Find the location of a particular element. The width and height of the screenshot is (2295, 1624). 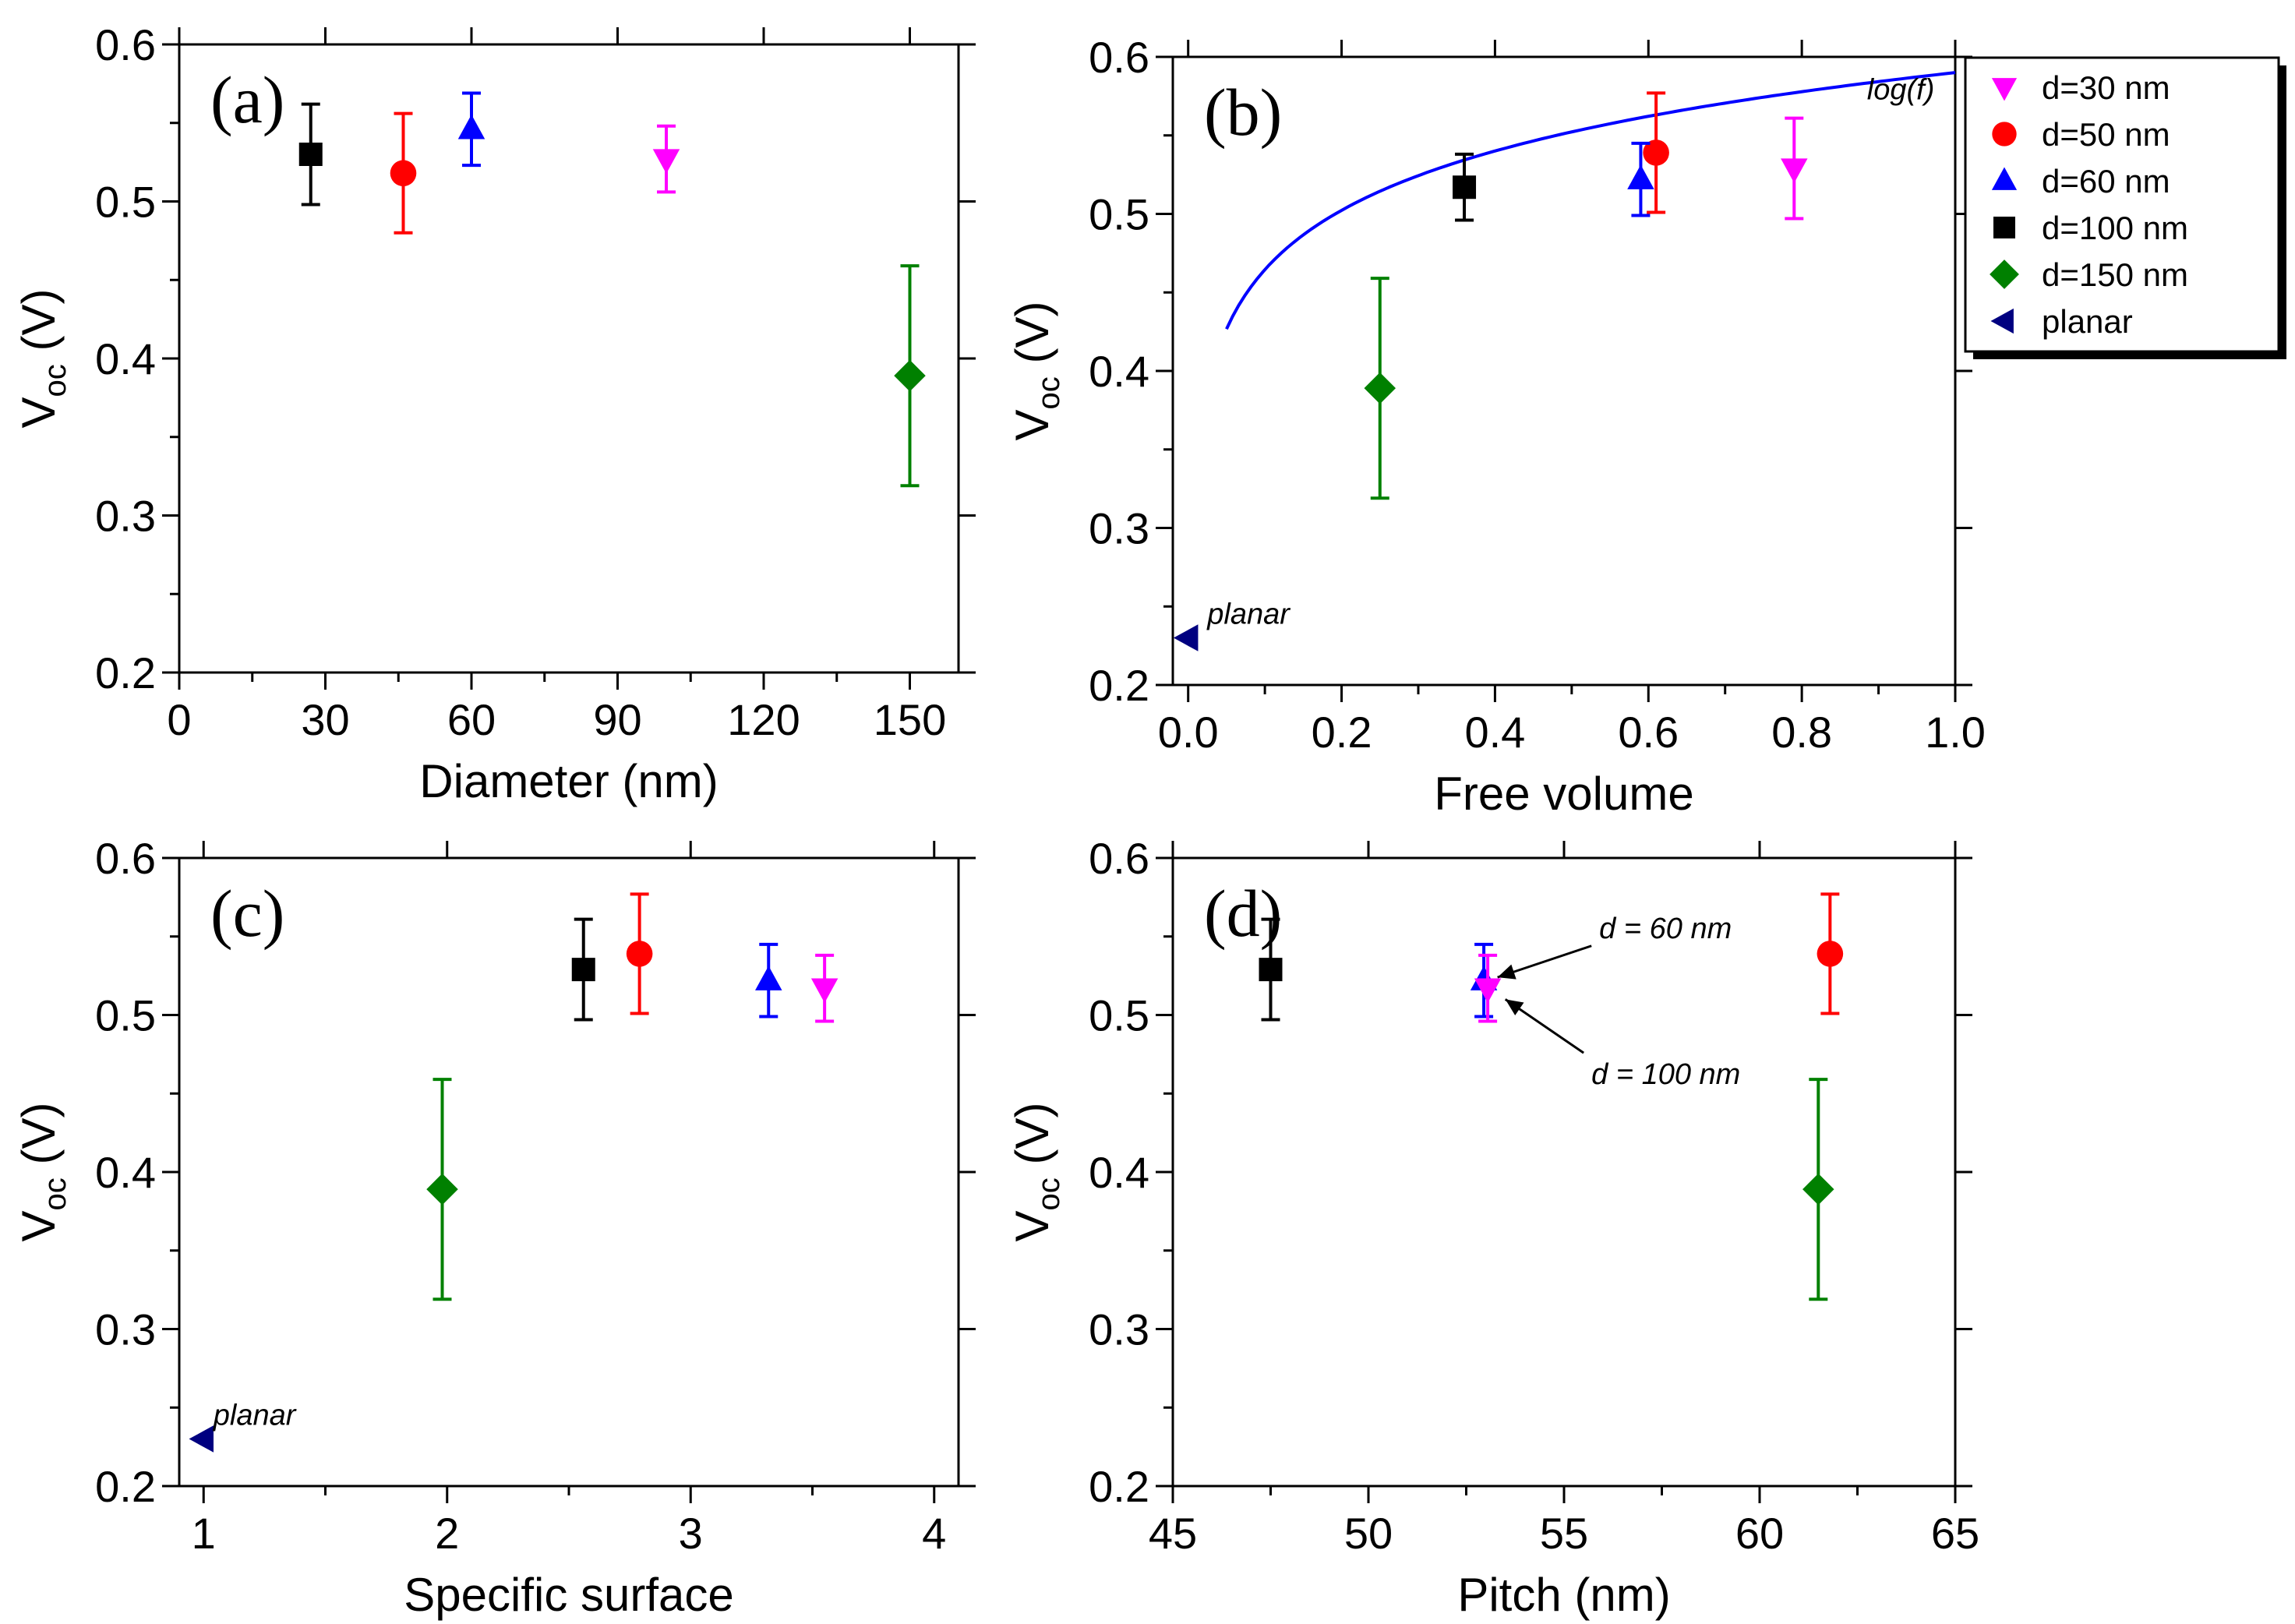

legend-label: d=50 nm is located at coordinates (2106, 134).